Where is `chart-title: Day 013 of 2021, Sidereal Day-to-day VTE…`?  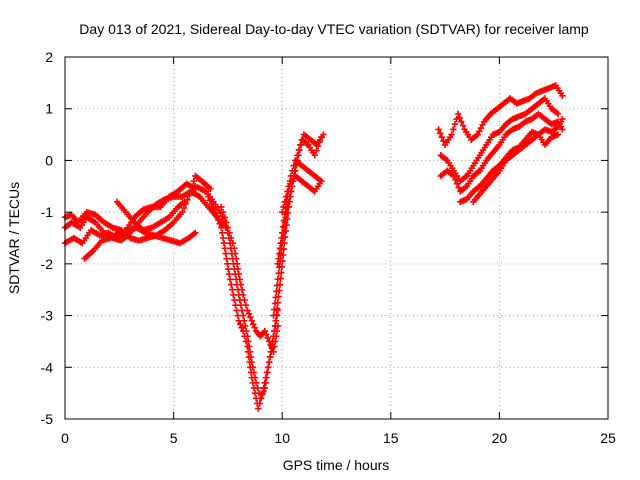
chart-title: Day 013 of 2021, Sidereal Day-to-day VTE… is located at coordinates (334, 29).